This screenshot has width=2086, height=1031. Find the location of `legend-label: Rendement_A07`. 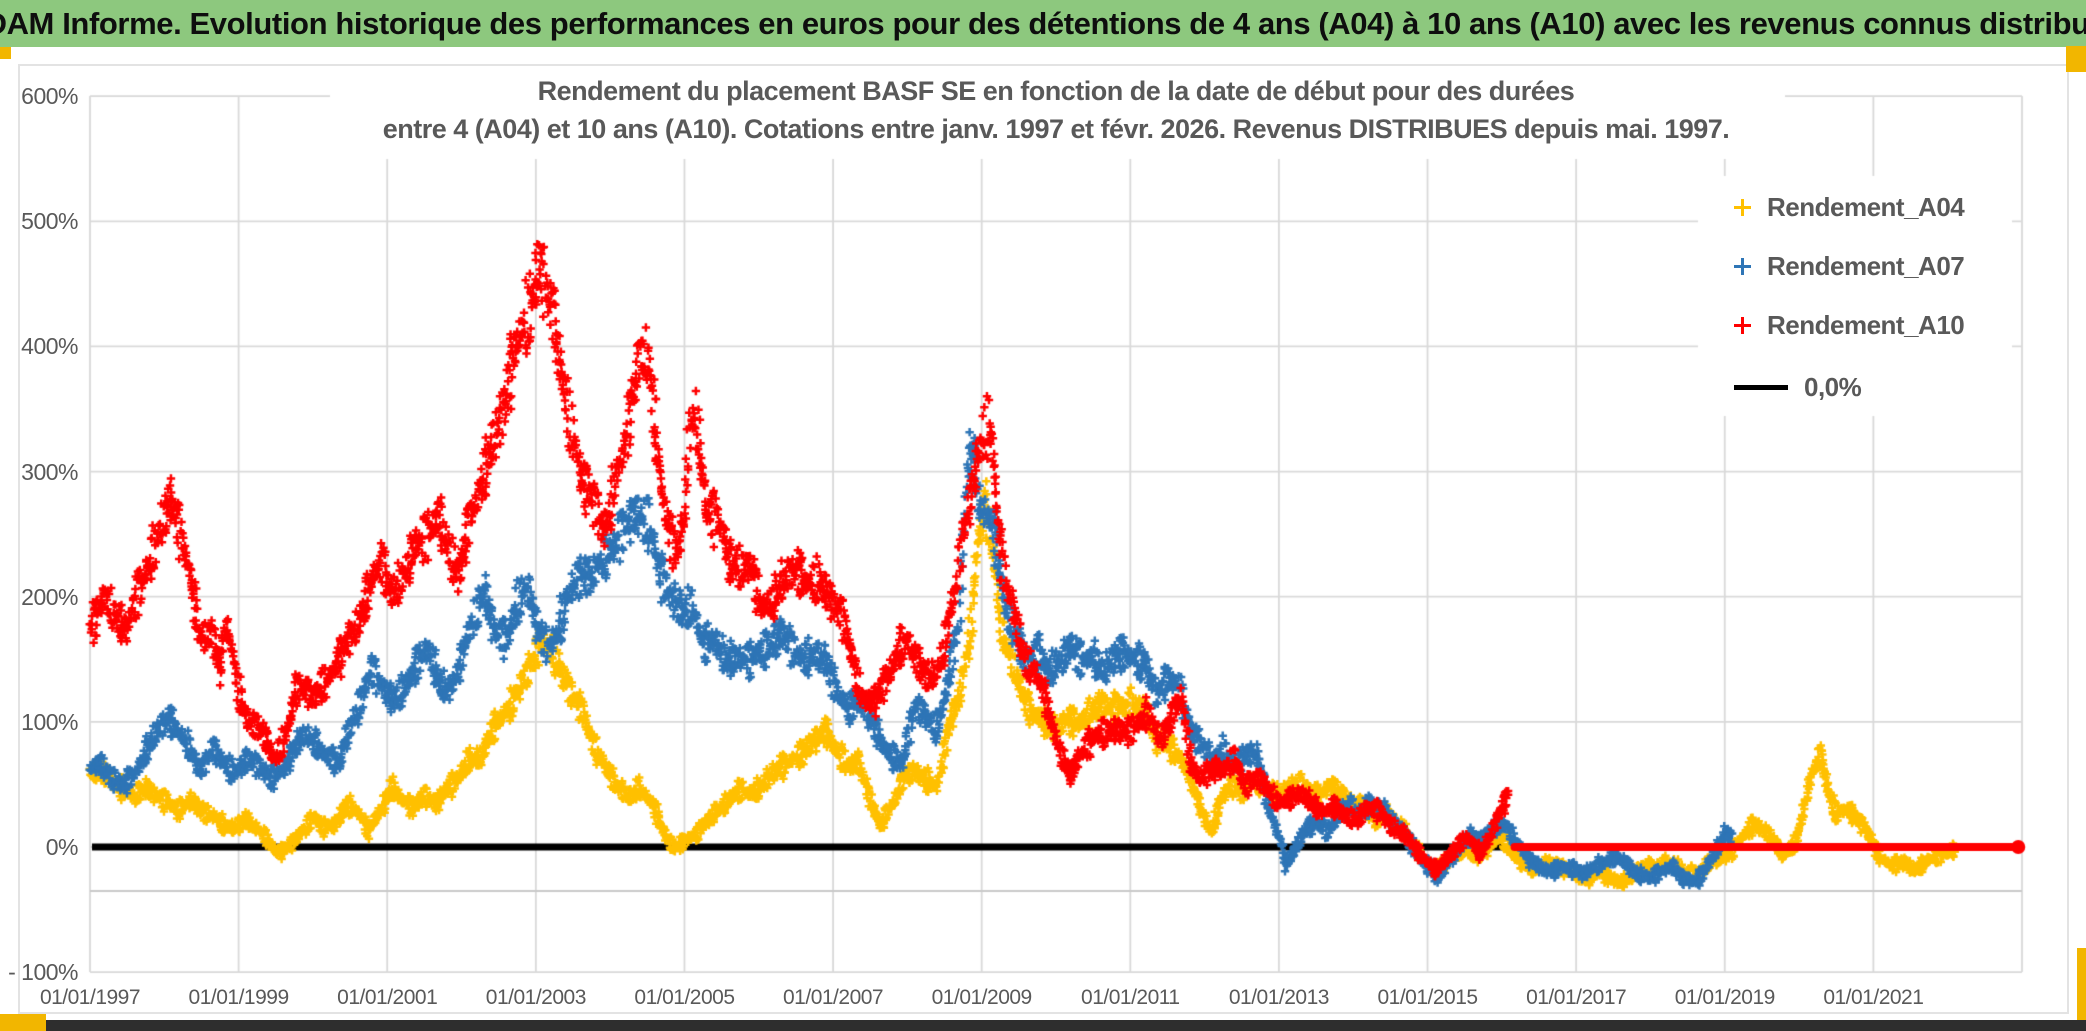

legend-label: Rendement_A07 is located at coordinates (1866, 265).